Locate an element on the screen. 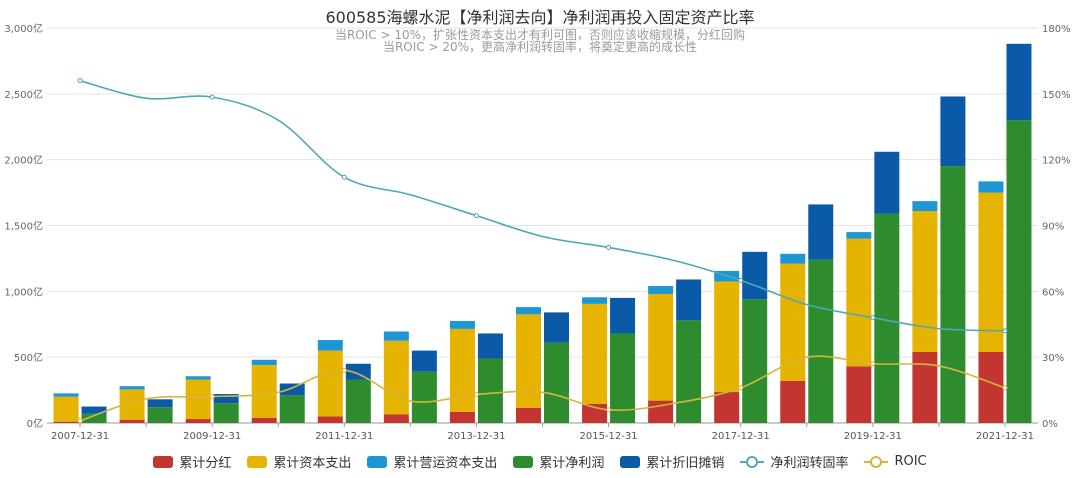 The height and width of the screenshot is (478, 1080). legend-label: 累计净利润 is located at coordinates (572, 463).